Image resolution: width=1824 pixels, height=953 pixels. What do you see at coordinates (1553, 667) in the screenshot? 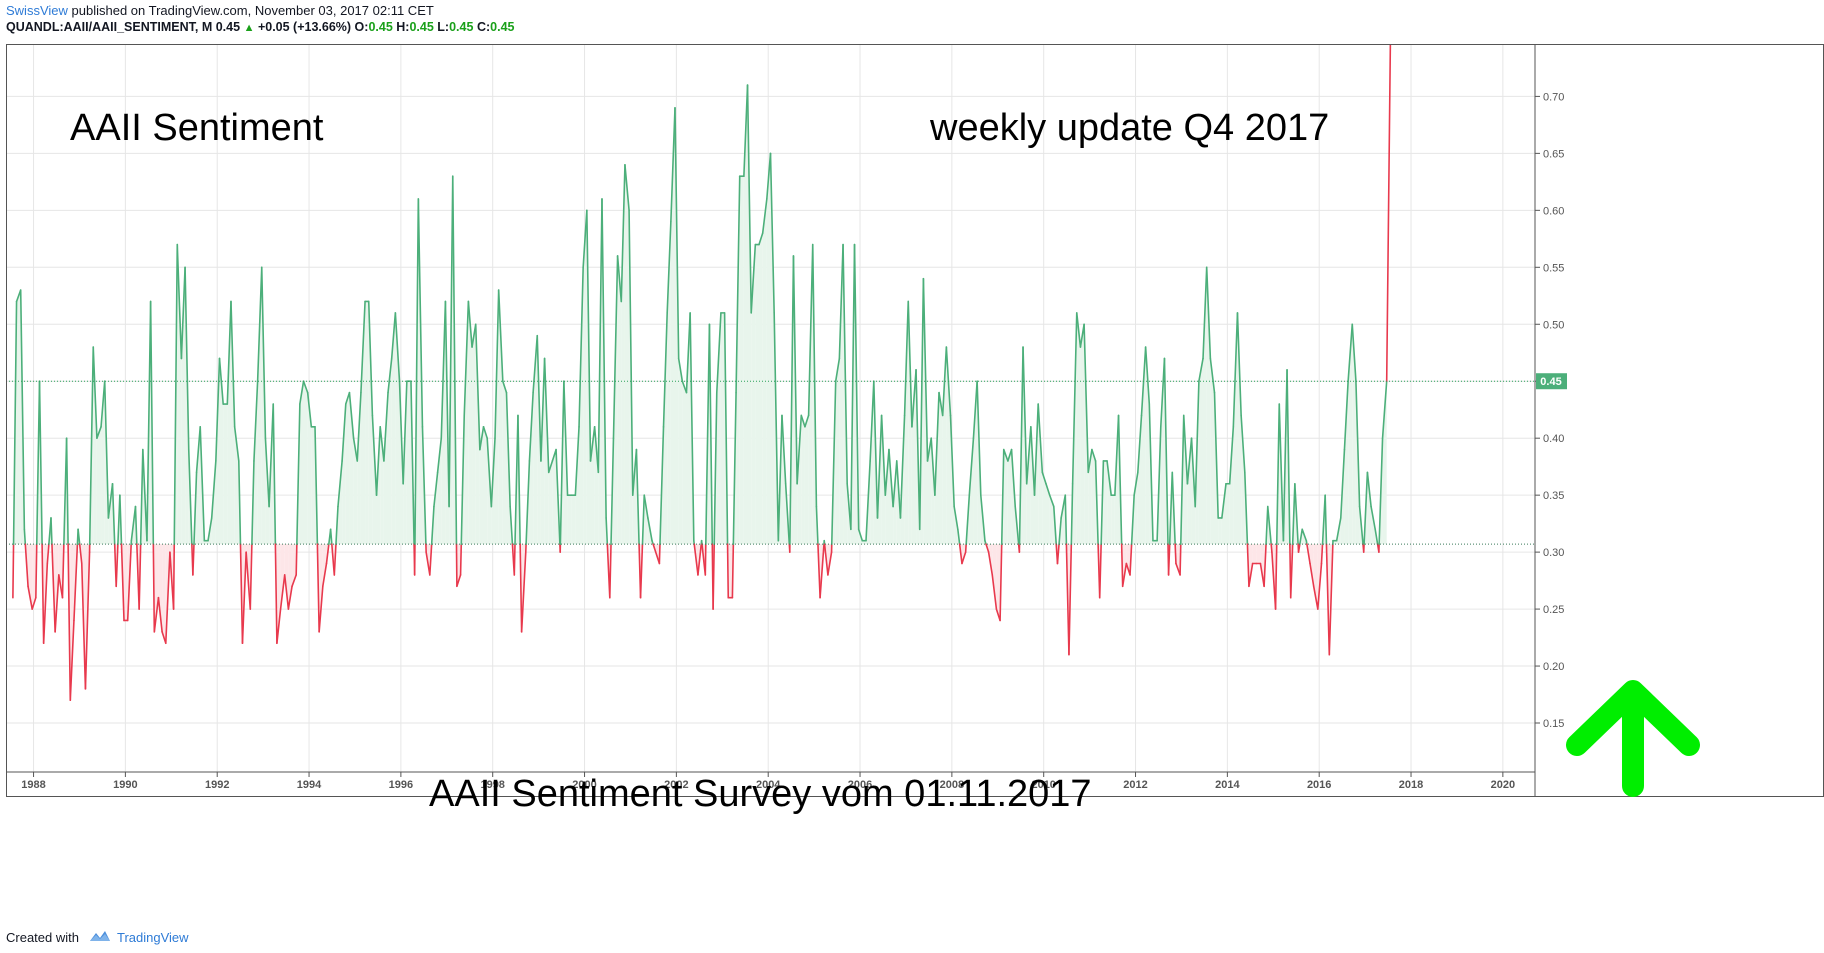
I see `y-tick-label: 0.20` at bounding box center [1553, 667].